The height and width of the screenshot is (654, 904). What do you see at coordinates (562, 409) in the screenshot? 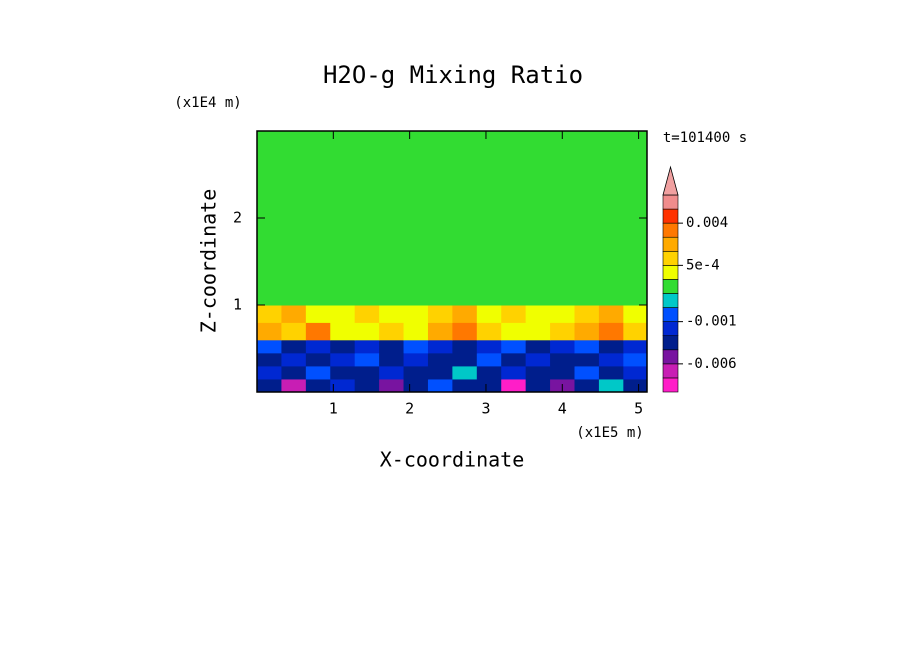
I see `x-tick-label: 4` at bounding box center [562, 409].